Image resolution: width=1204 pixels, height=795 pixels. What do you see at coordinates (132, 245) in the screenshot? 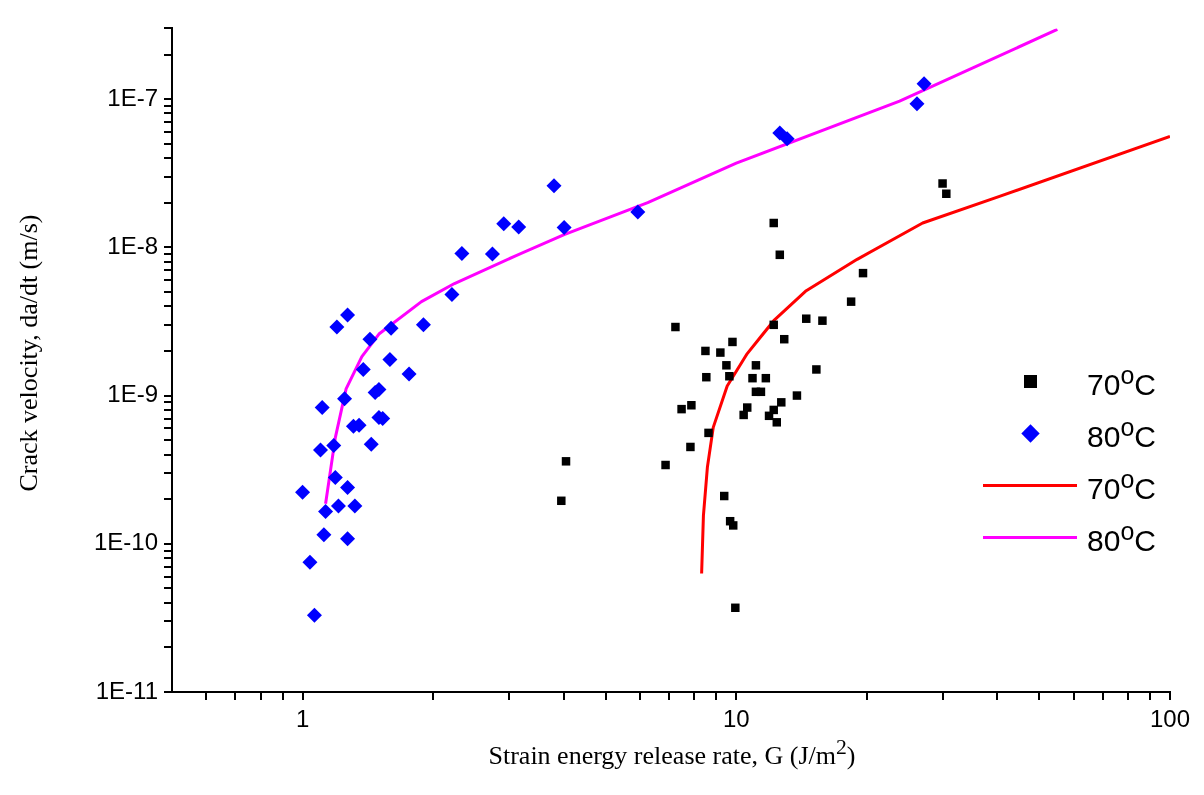
I see `y-tick-label: 1E-8` at bounding box center [132, 245].